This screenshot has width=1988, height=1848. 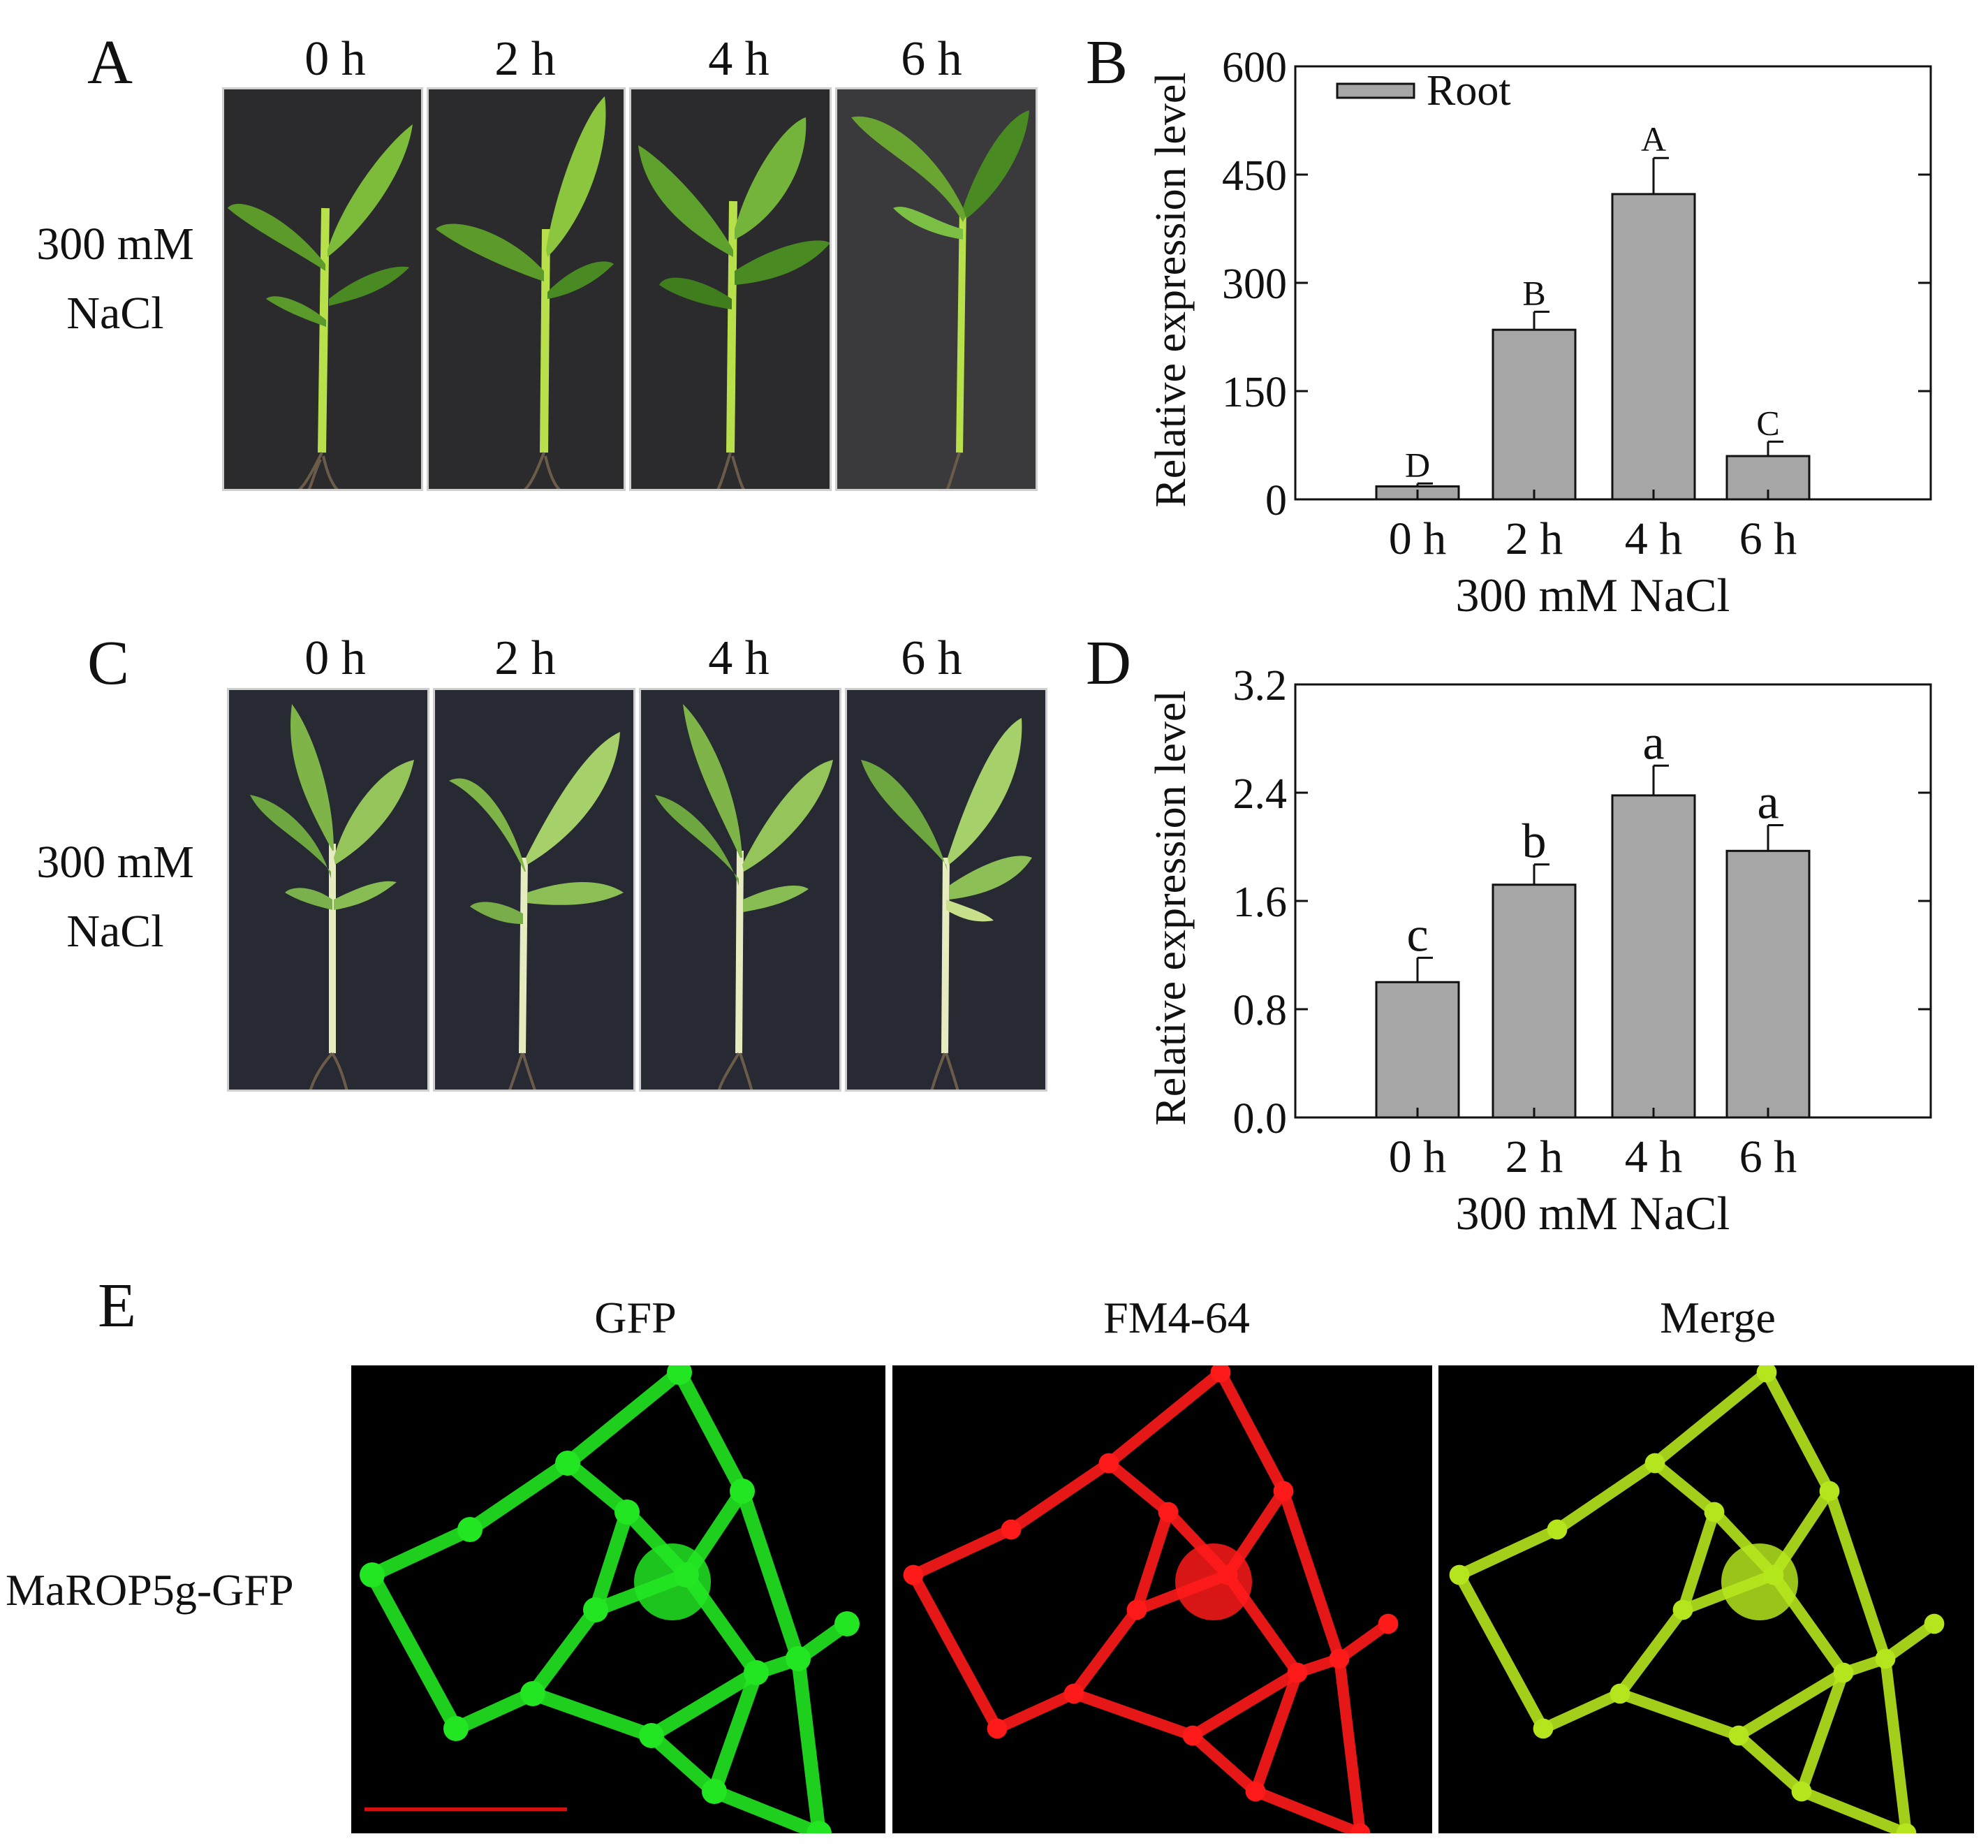 I want to click on micrograph-merge, so click(x=1706, y=1599).